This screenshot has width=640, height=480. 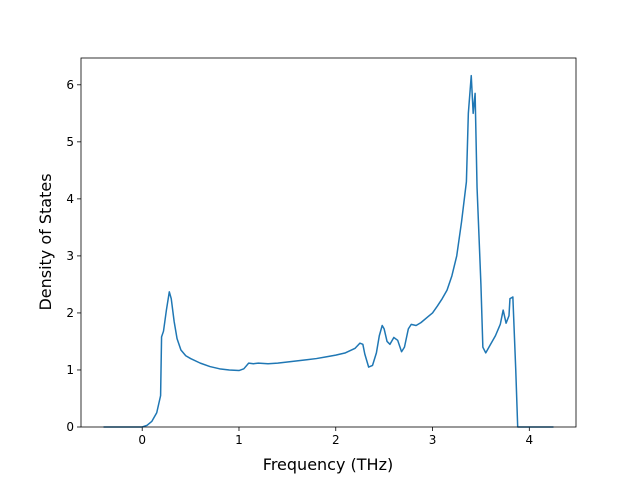 I want to click on y-tick-label: 0, so click(x=70, y=427).